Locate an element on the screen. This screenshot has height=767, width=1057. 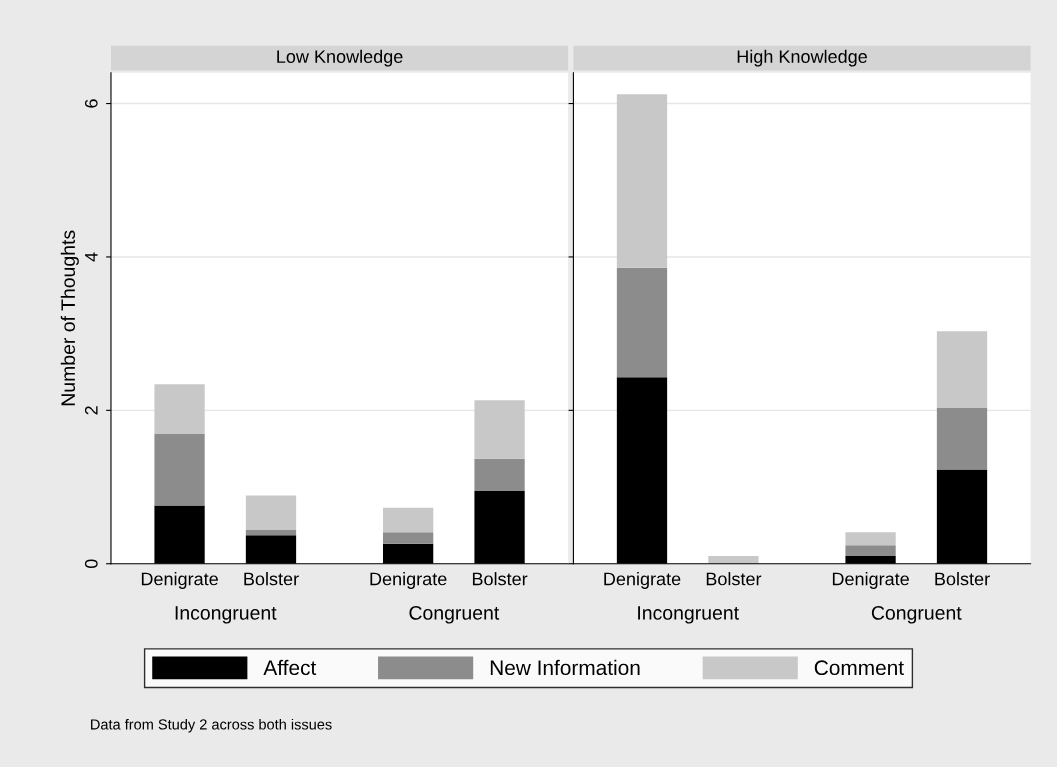
text: Data from Study 2 across both issues is located at coordinates (211, 725).